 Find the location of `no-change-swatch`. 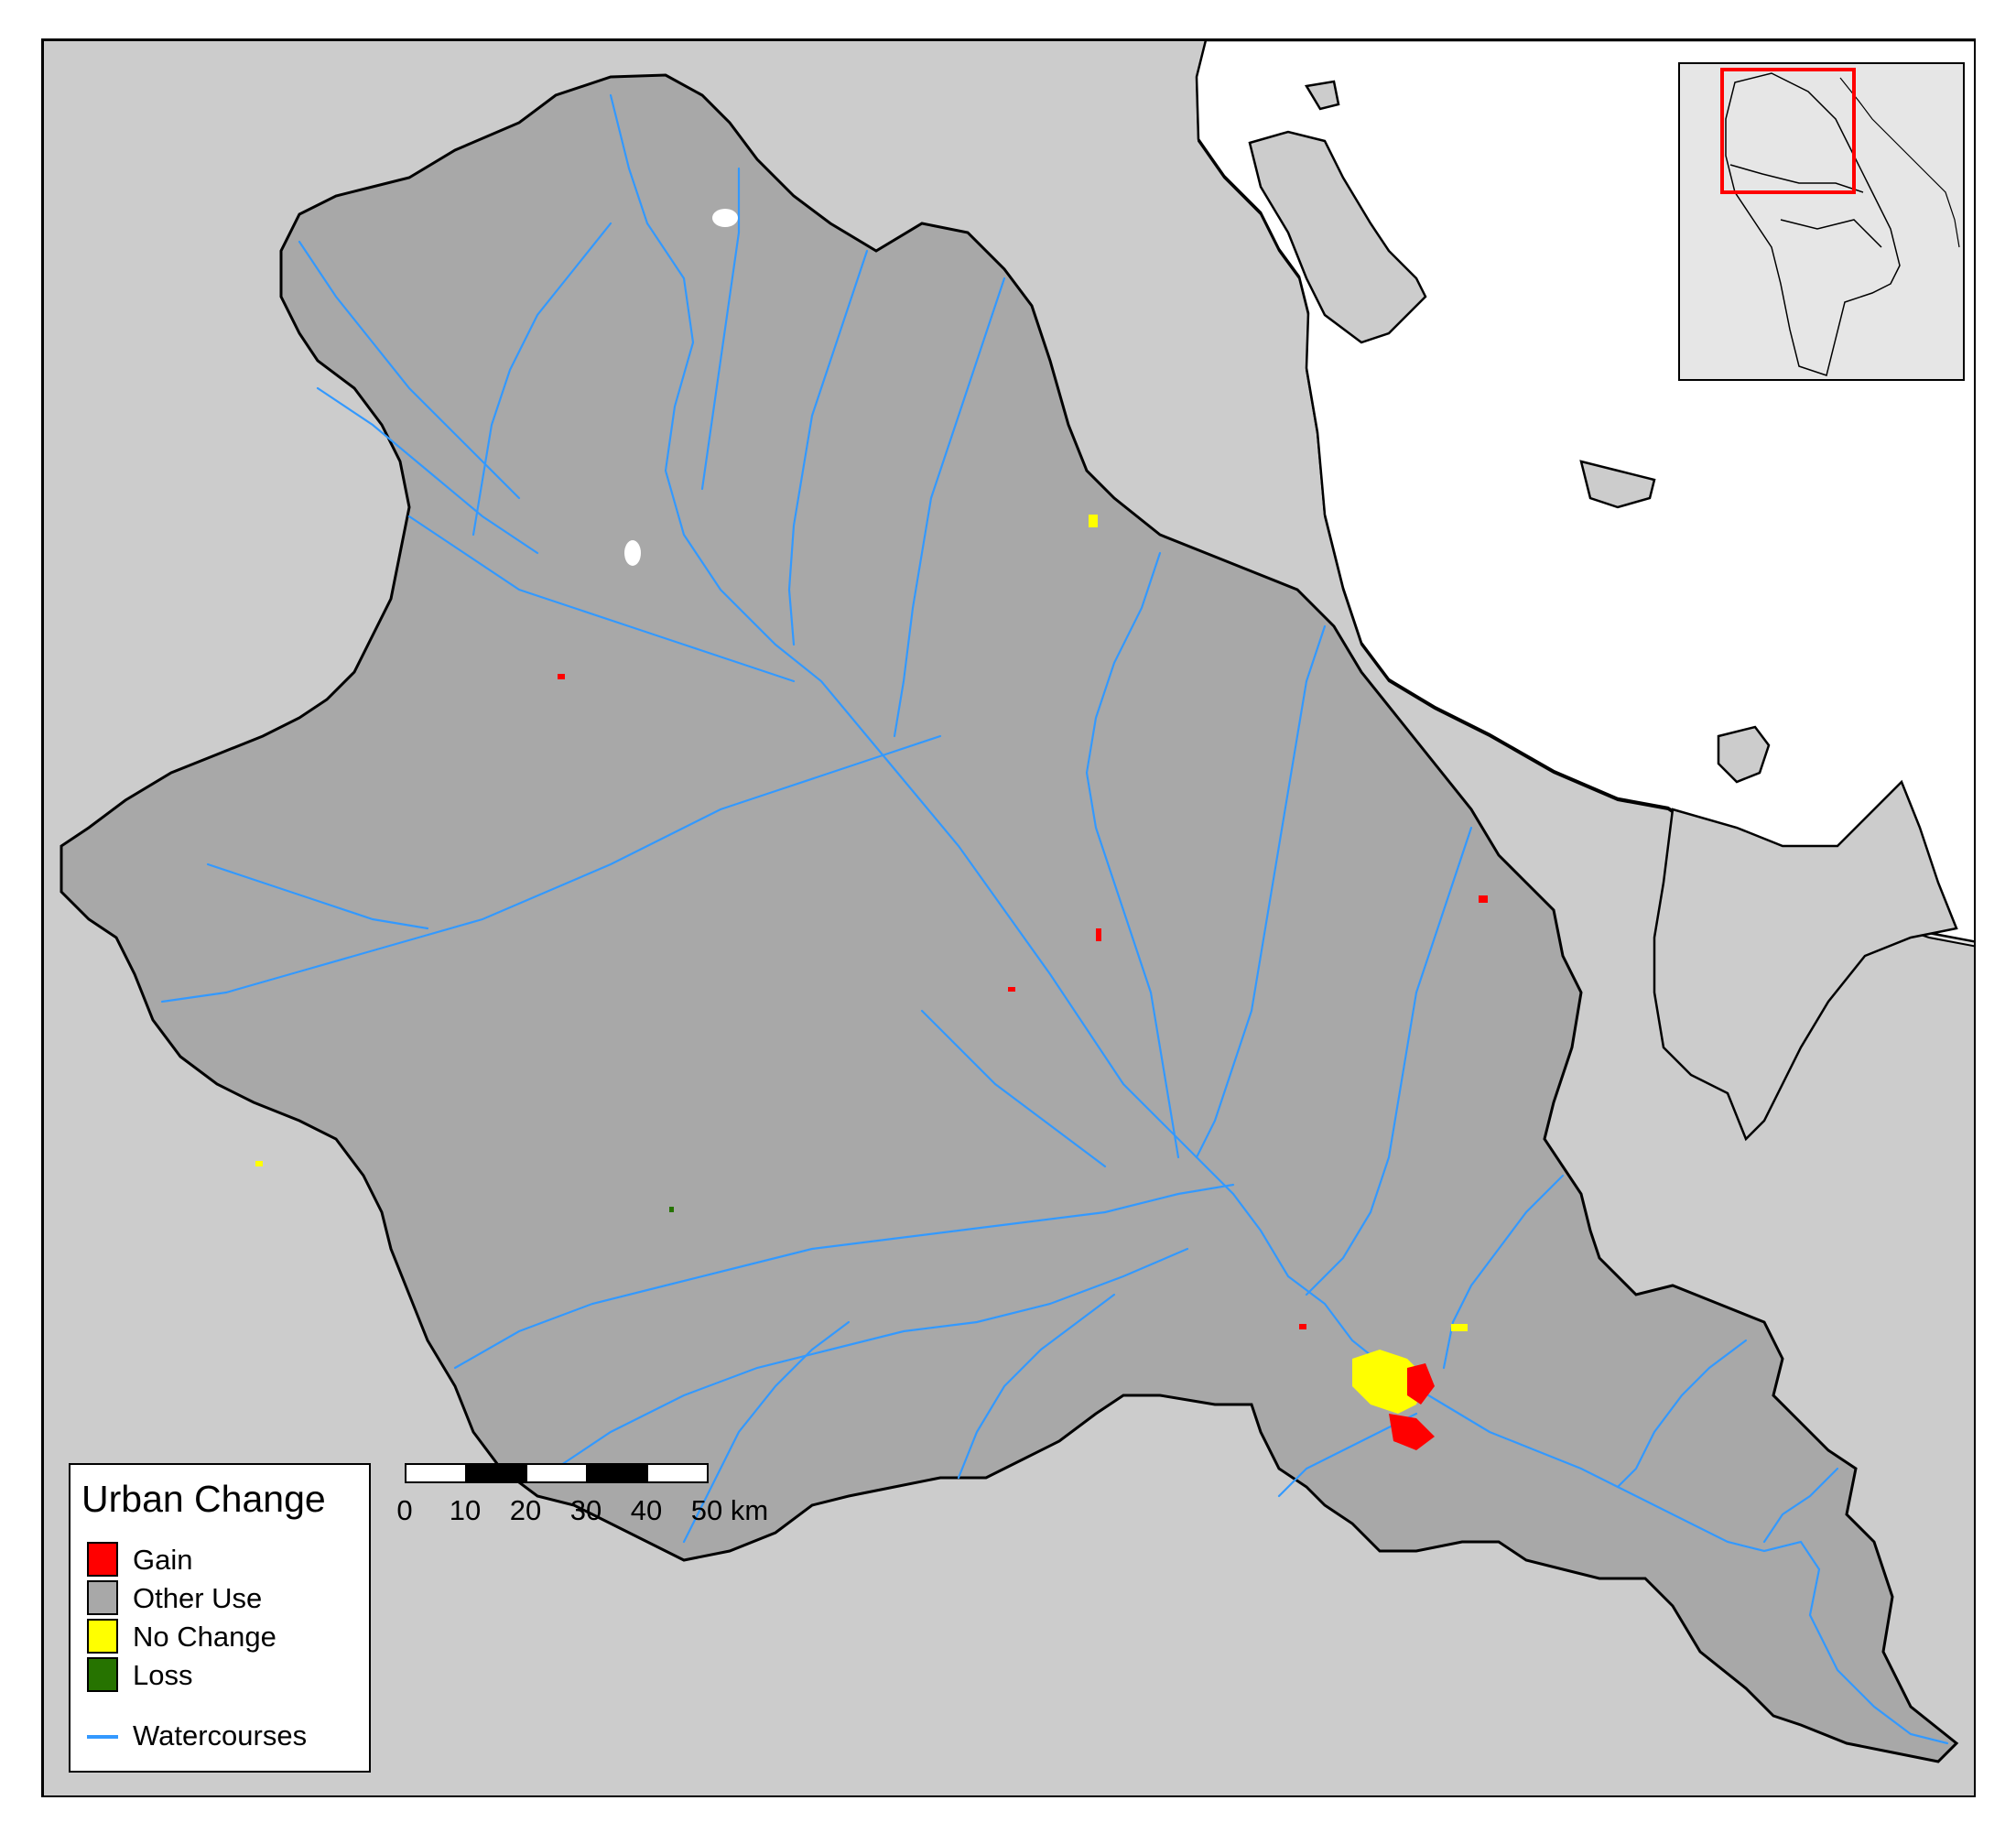

no-change-swatch is located at coordinates (102, 1636).